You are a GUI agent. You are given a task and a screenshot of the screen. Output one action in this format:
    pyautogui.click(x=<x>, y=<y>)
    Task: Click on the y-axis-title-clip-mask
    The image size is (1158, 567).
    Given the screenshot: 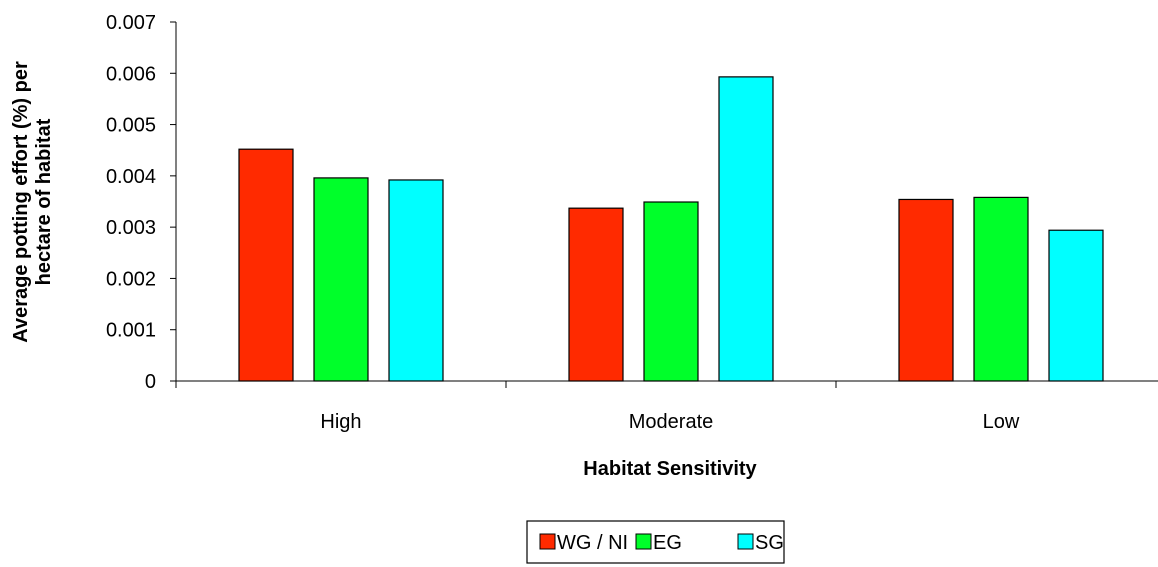 What is the action you would take?
    pyautogui.click(x=40, y=8)
    